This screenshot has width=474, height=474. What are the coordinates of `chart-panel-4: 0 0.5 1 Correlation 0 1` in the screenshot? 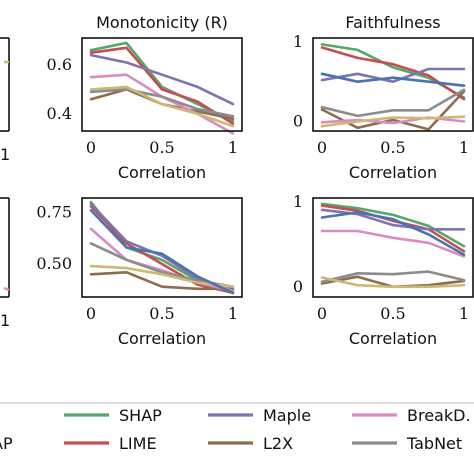 It's located at (383, 270).